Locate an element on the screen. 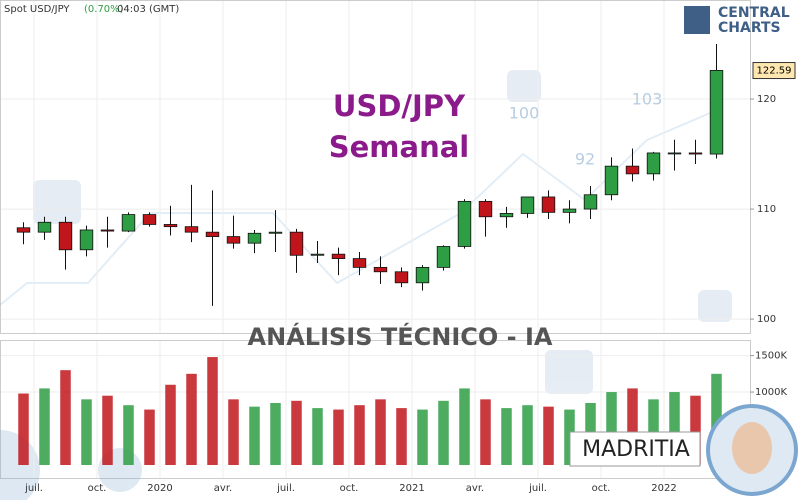 The image size is (800, 500). last-price-label: 122.59 is located at coordinates (774, 71).